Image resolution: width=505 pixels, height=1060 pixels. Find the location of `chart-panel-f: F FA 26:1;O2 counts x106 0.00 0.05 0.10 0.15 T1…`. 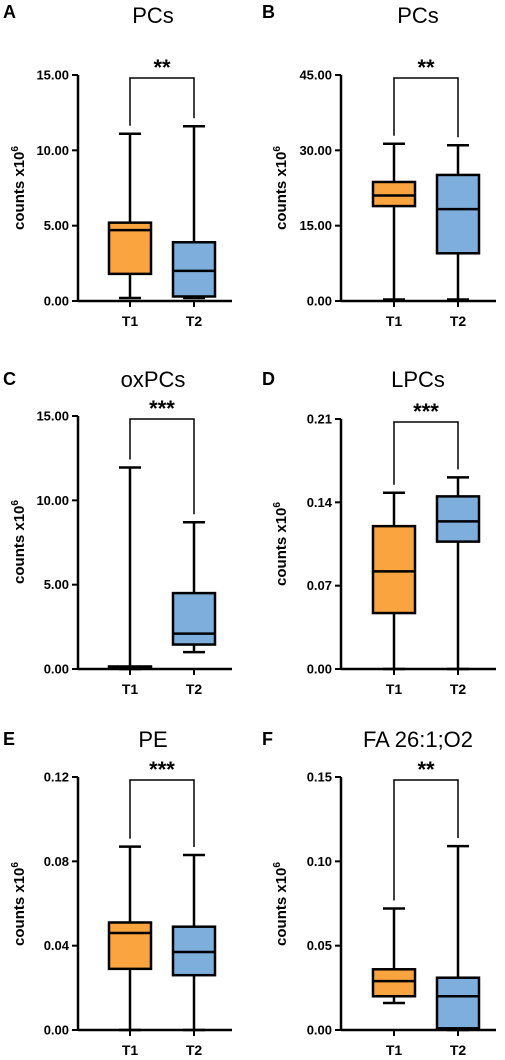

chart-panel-f: F FA 26:1;O2 counts x106 0.00 0.05 0.10 0.15 T1… is located at coordinates (379, 892).